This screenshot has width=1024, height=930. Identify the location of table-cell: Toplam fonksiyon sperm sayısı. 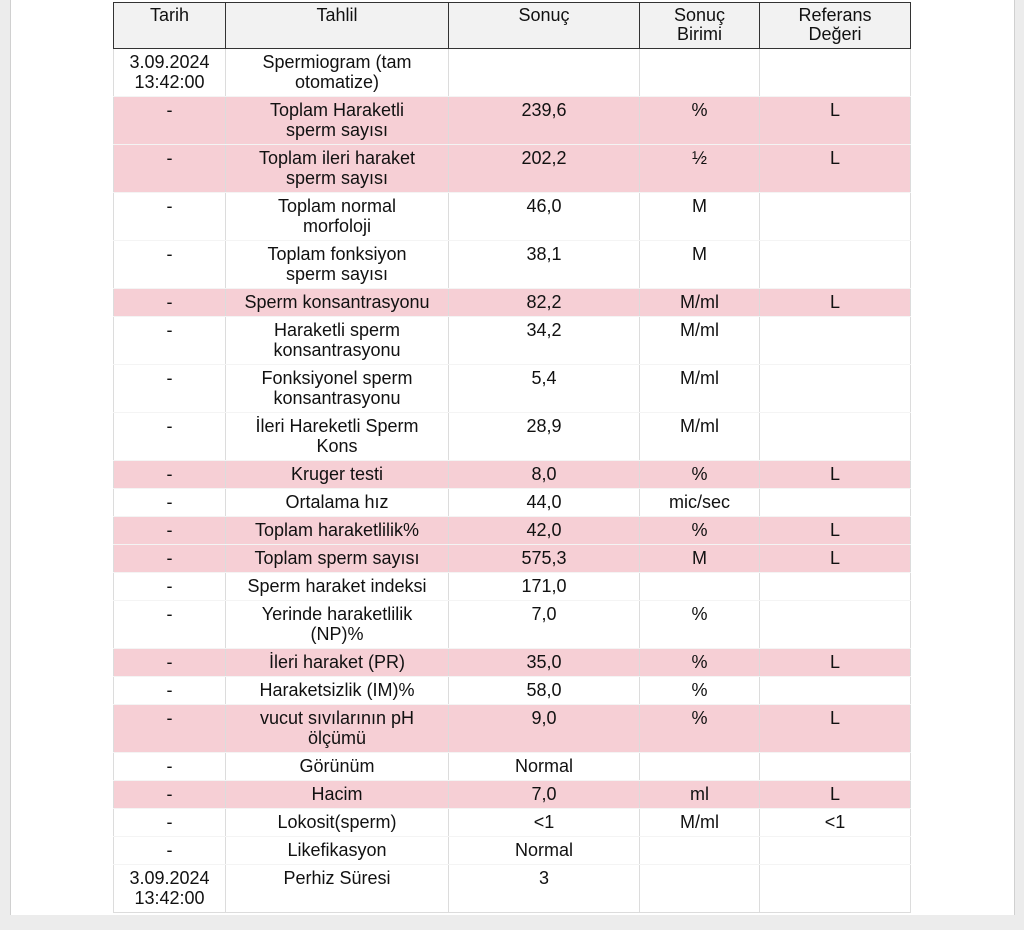
(337, 264).